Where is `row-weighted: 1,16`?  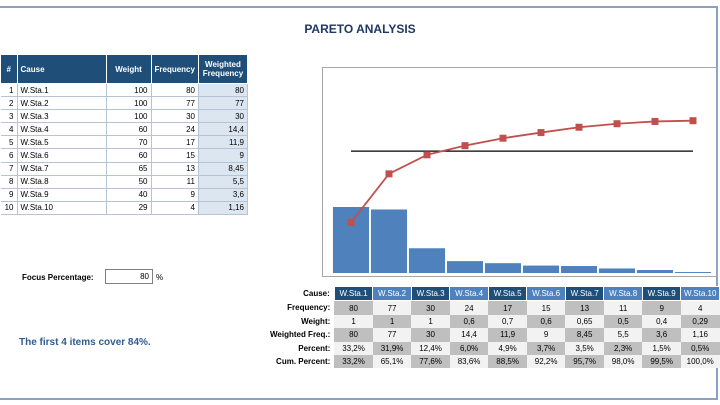 row-weighted: 1,16 is located at coordinates (222, 207).